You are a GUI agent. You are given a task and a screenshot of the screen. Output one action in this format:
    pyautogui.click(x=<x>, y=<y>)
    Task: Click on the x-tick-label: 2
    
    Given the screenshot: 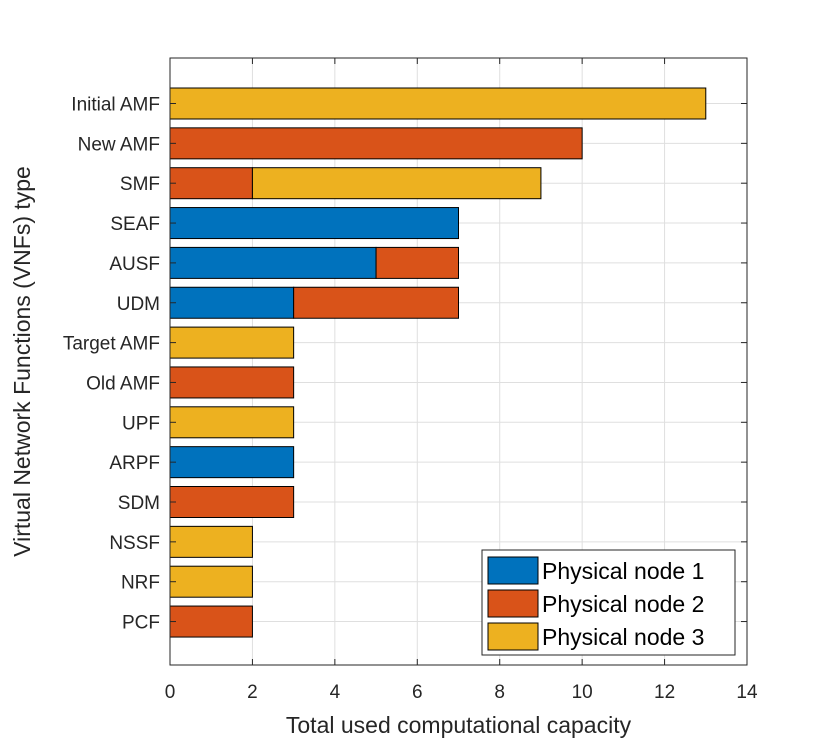 What is the action you would take?
    pyautogui.click(x=252, y=692)
    